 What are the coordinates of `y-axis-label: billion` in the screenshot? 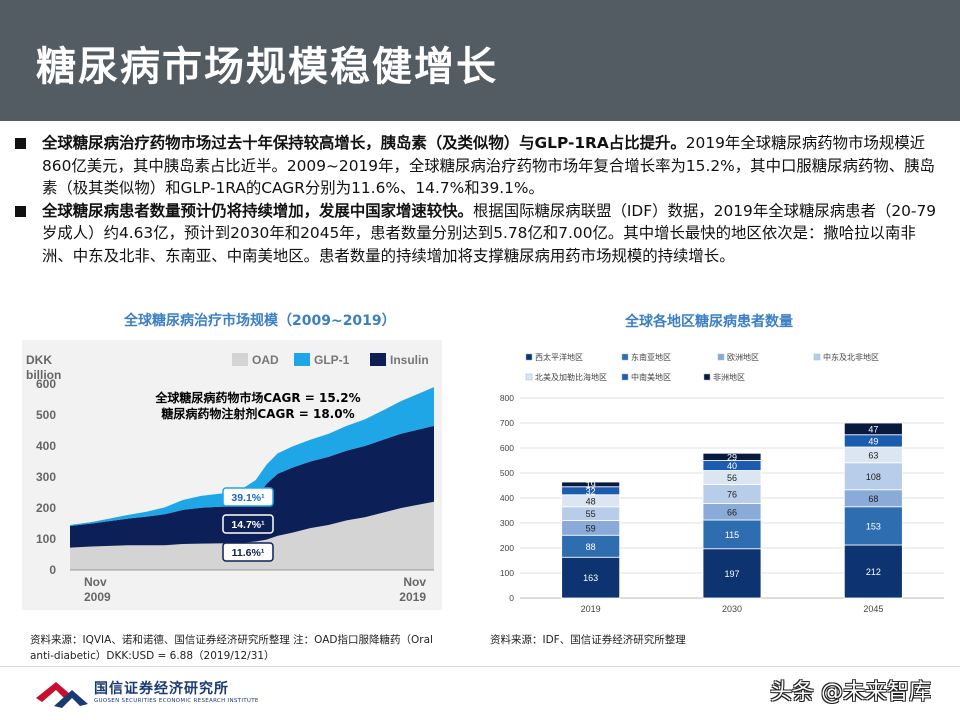 It's located at (43, 375).